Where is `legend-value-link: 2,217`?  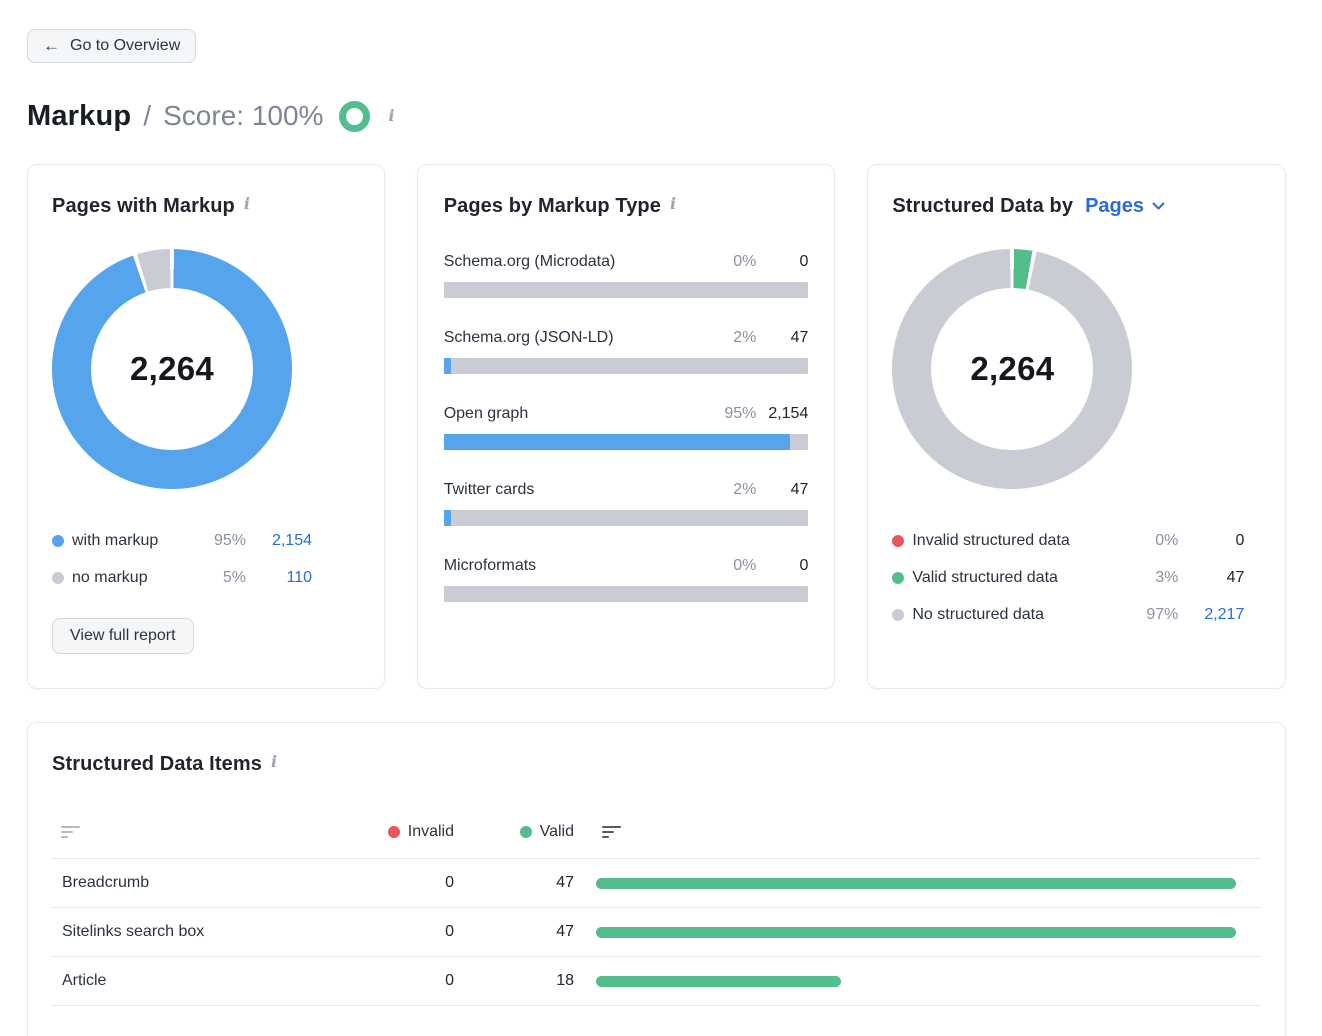
legend-value-link: 2,217 is located at coordinates (1224, 614).